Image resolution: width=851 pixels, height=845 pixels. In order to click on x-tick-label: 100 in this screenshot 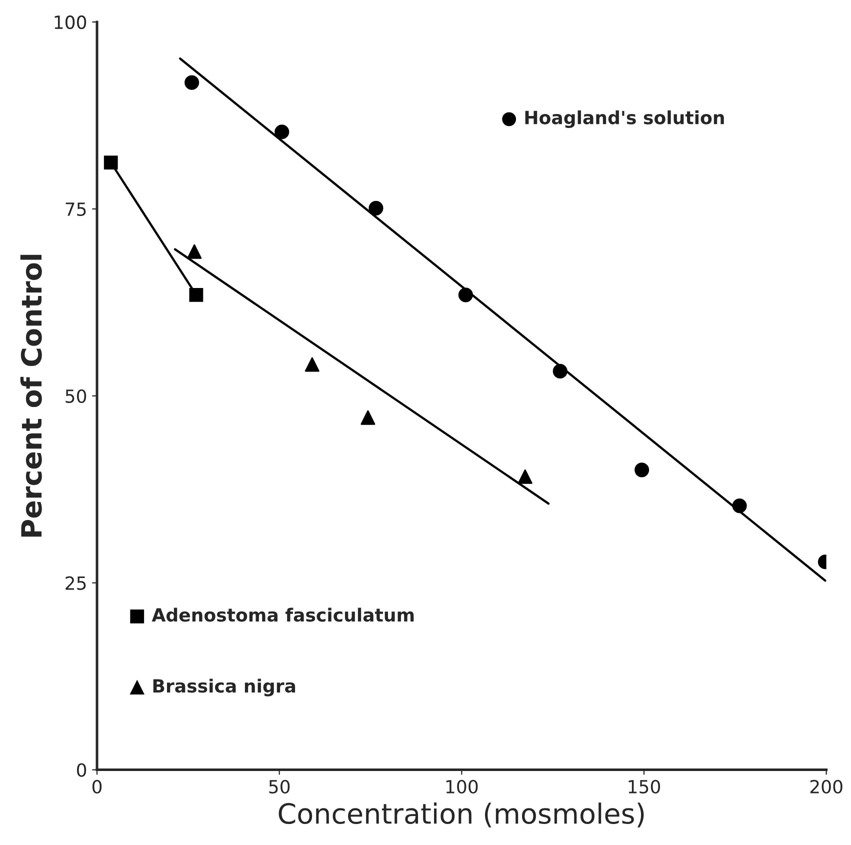, I will do `click(462, 787)`.